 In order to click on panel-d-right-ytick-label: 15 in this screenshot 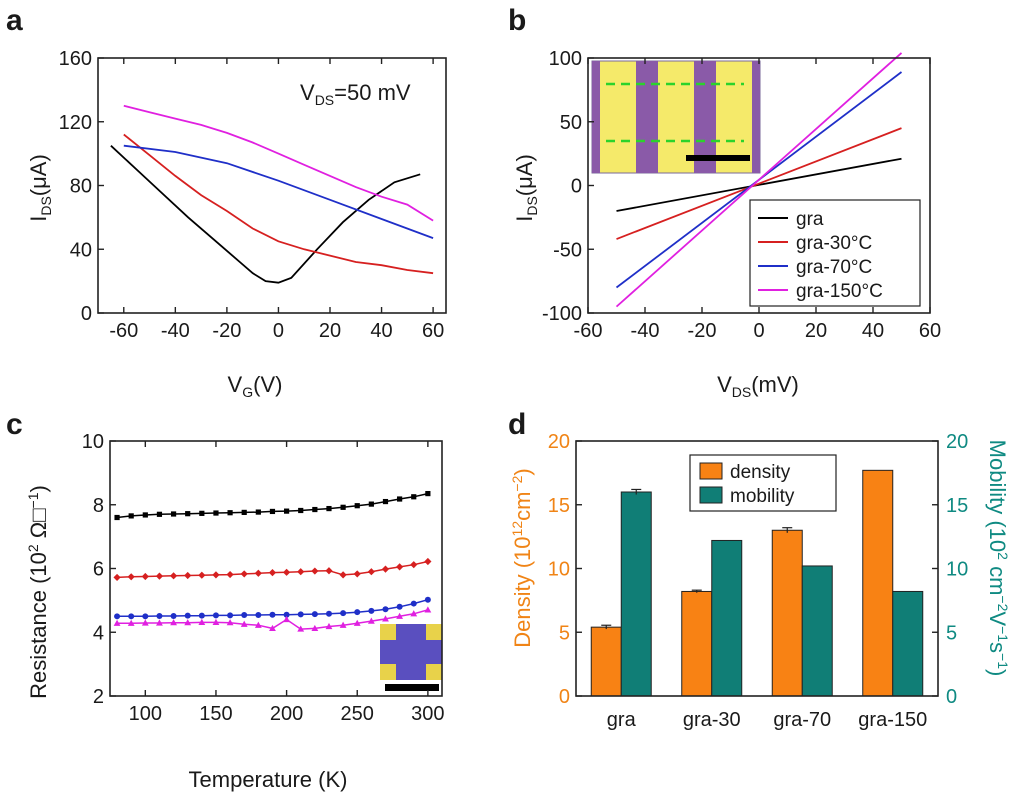, I will do `click(957, 506)`.